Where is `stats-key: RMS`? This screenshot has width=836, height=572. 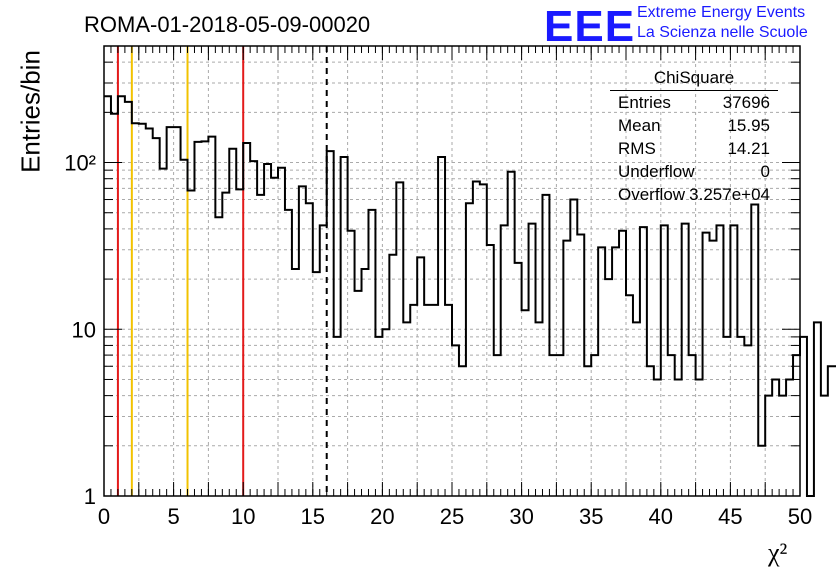
stats-key: RMS is located at coordinates (637, 148).